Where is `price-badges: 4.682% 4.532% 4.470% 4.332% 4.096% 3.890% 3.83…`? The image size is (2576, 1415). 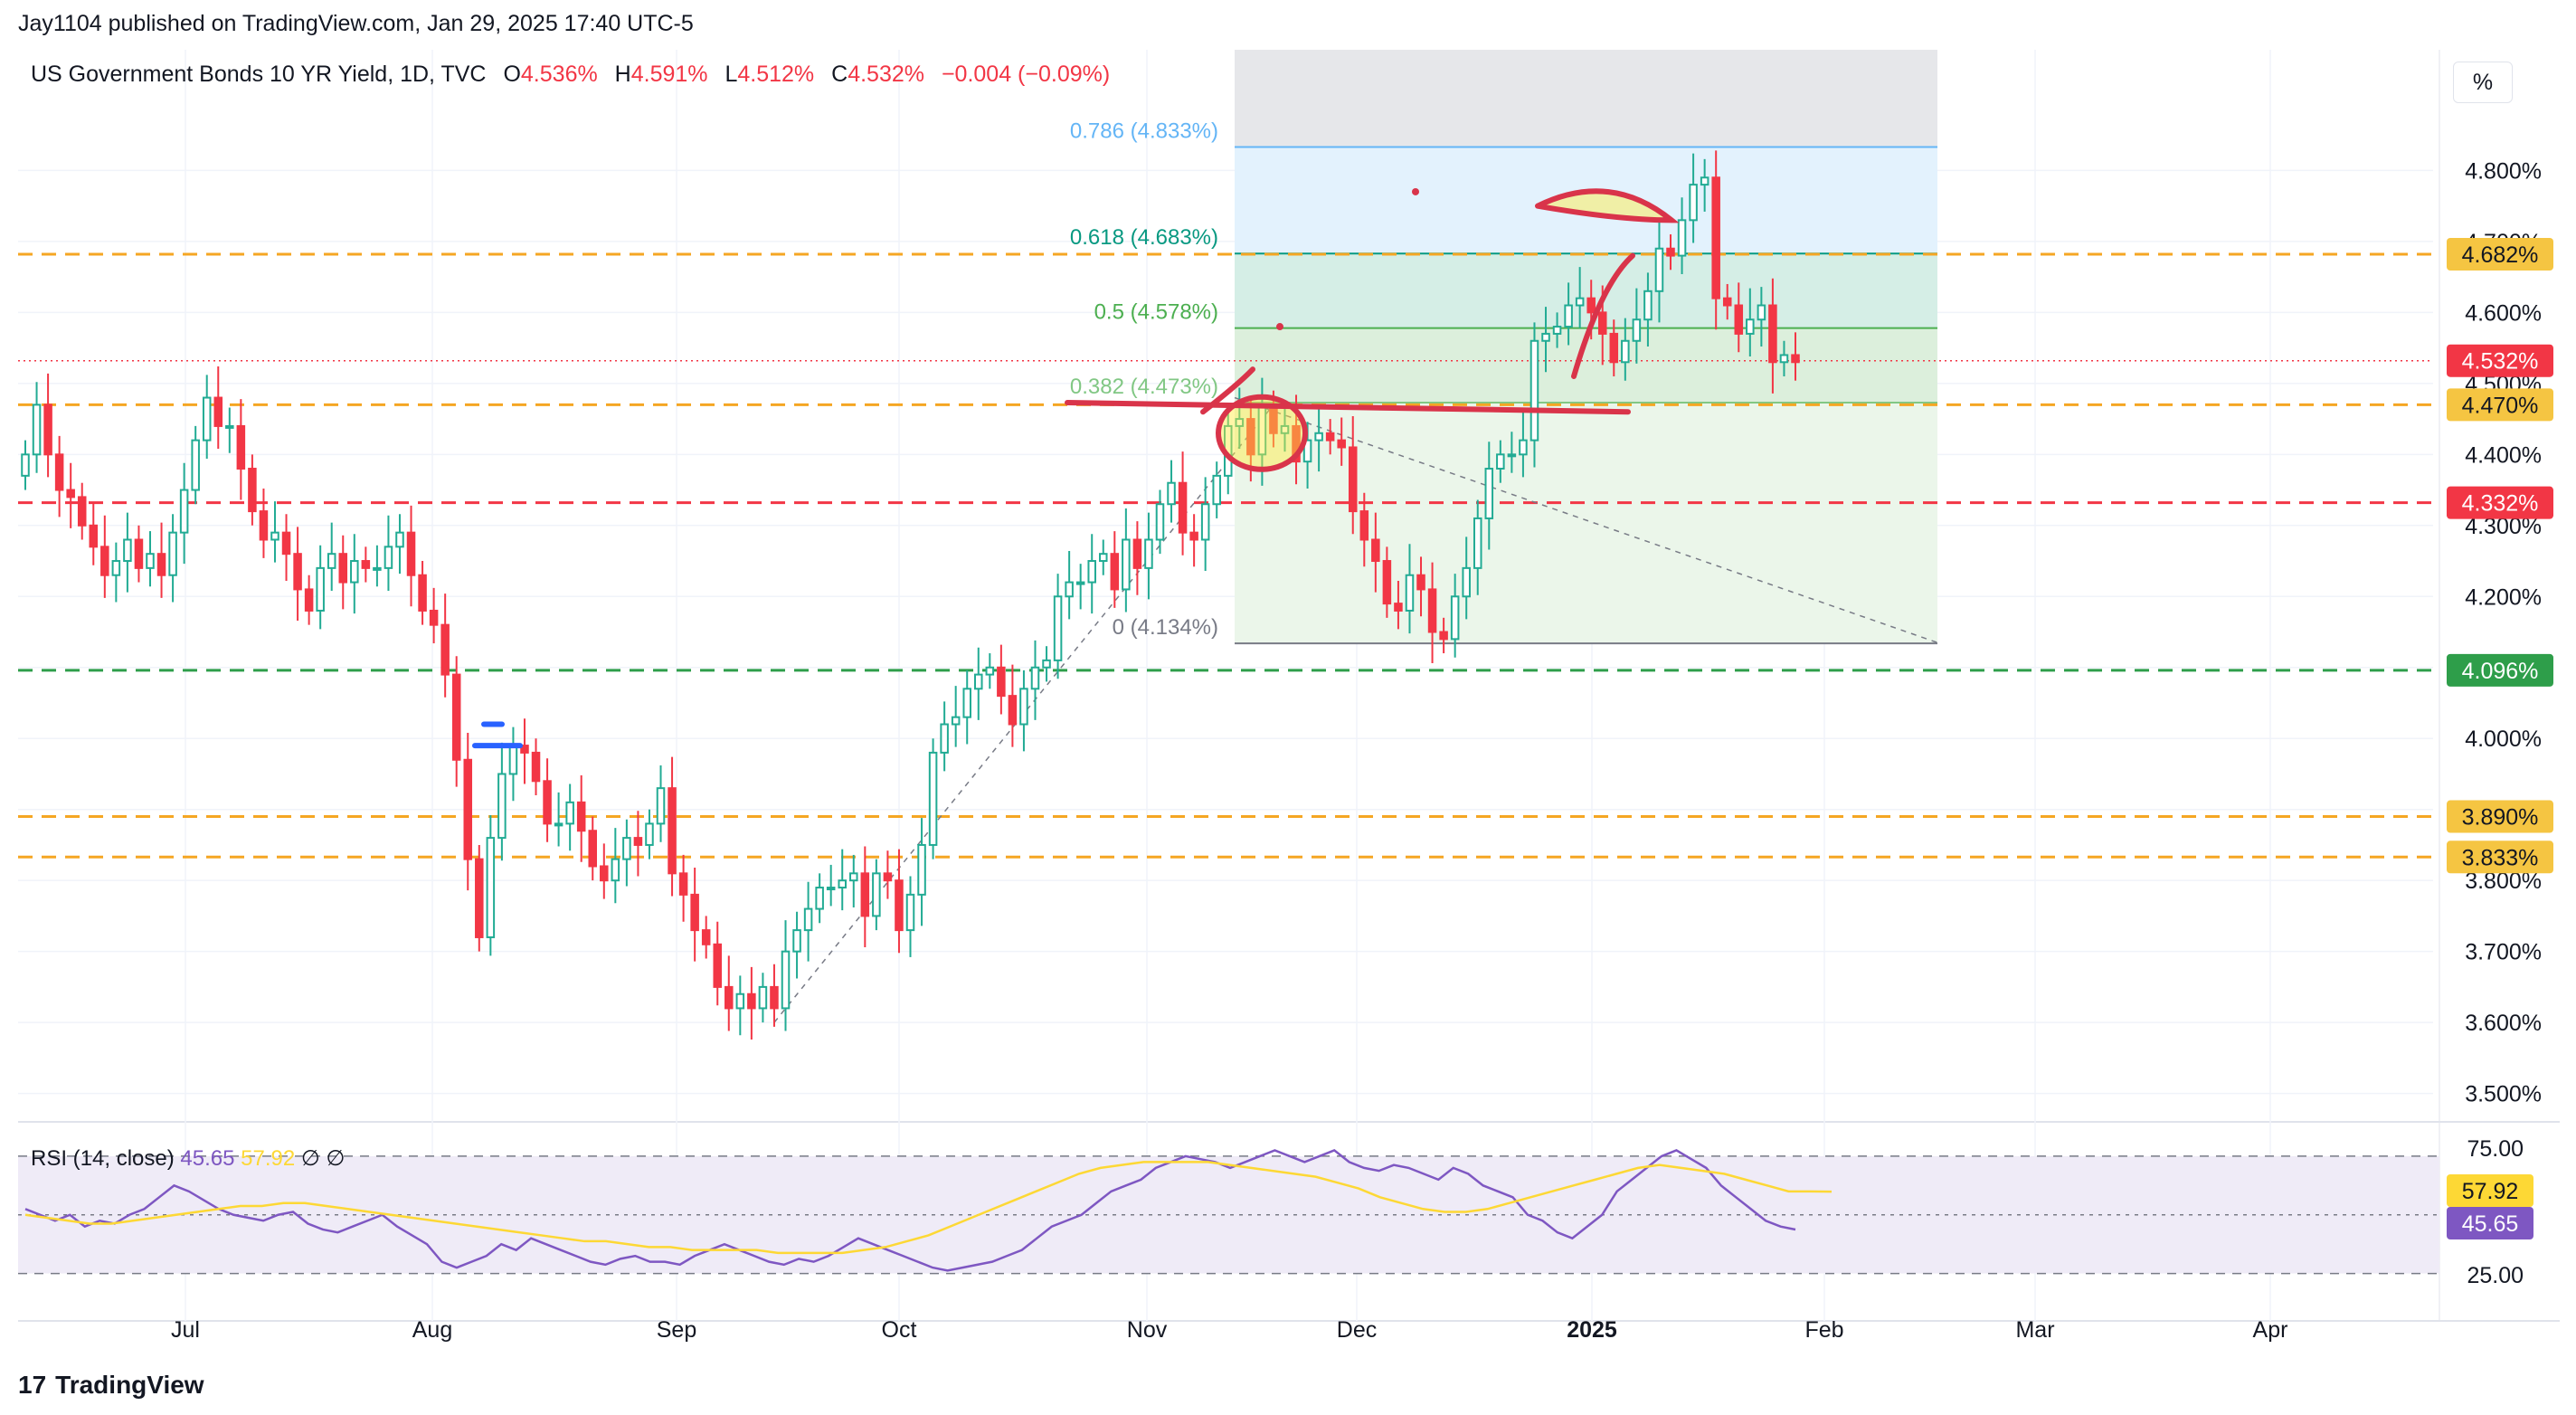 price-badges: 4.682% 4.532% 4.470% 4.332% 4.096% 3.890% 3.83… is located at coordinates (2500, 556).